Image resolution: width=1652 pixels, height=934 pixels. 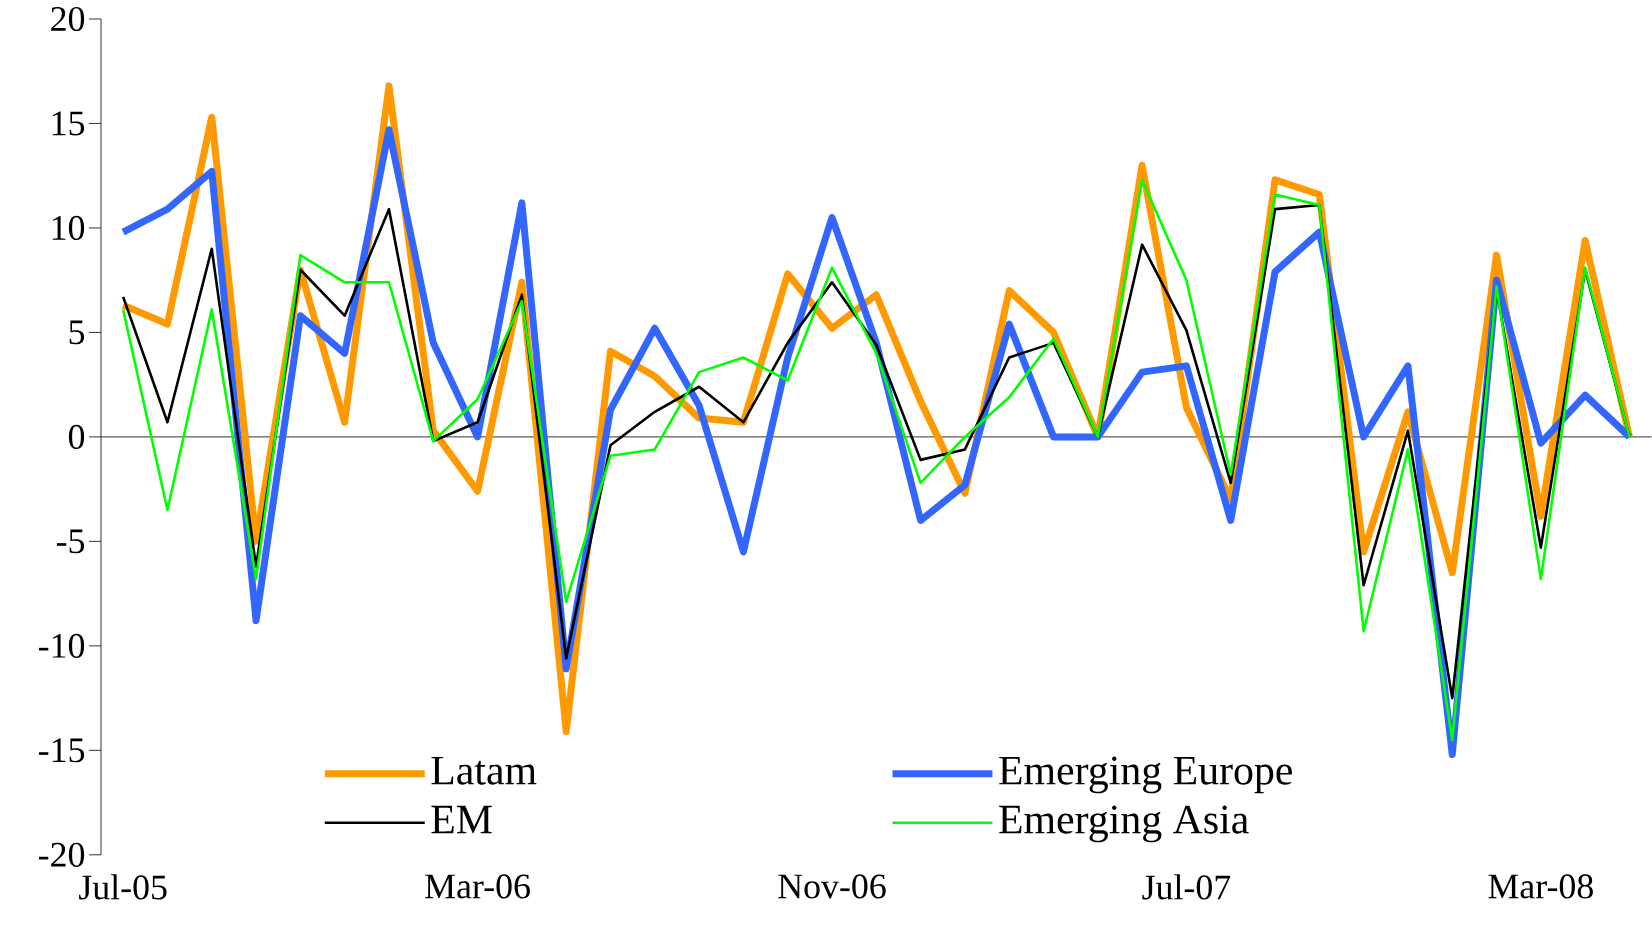 I want to click on y-tick-label: -15, so click(x=62, y=750).